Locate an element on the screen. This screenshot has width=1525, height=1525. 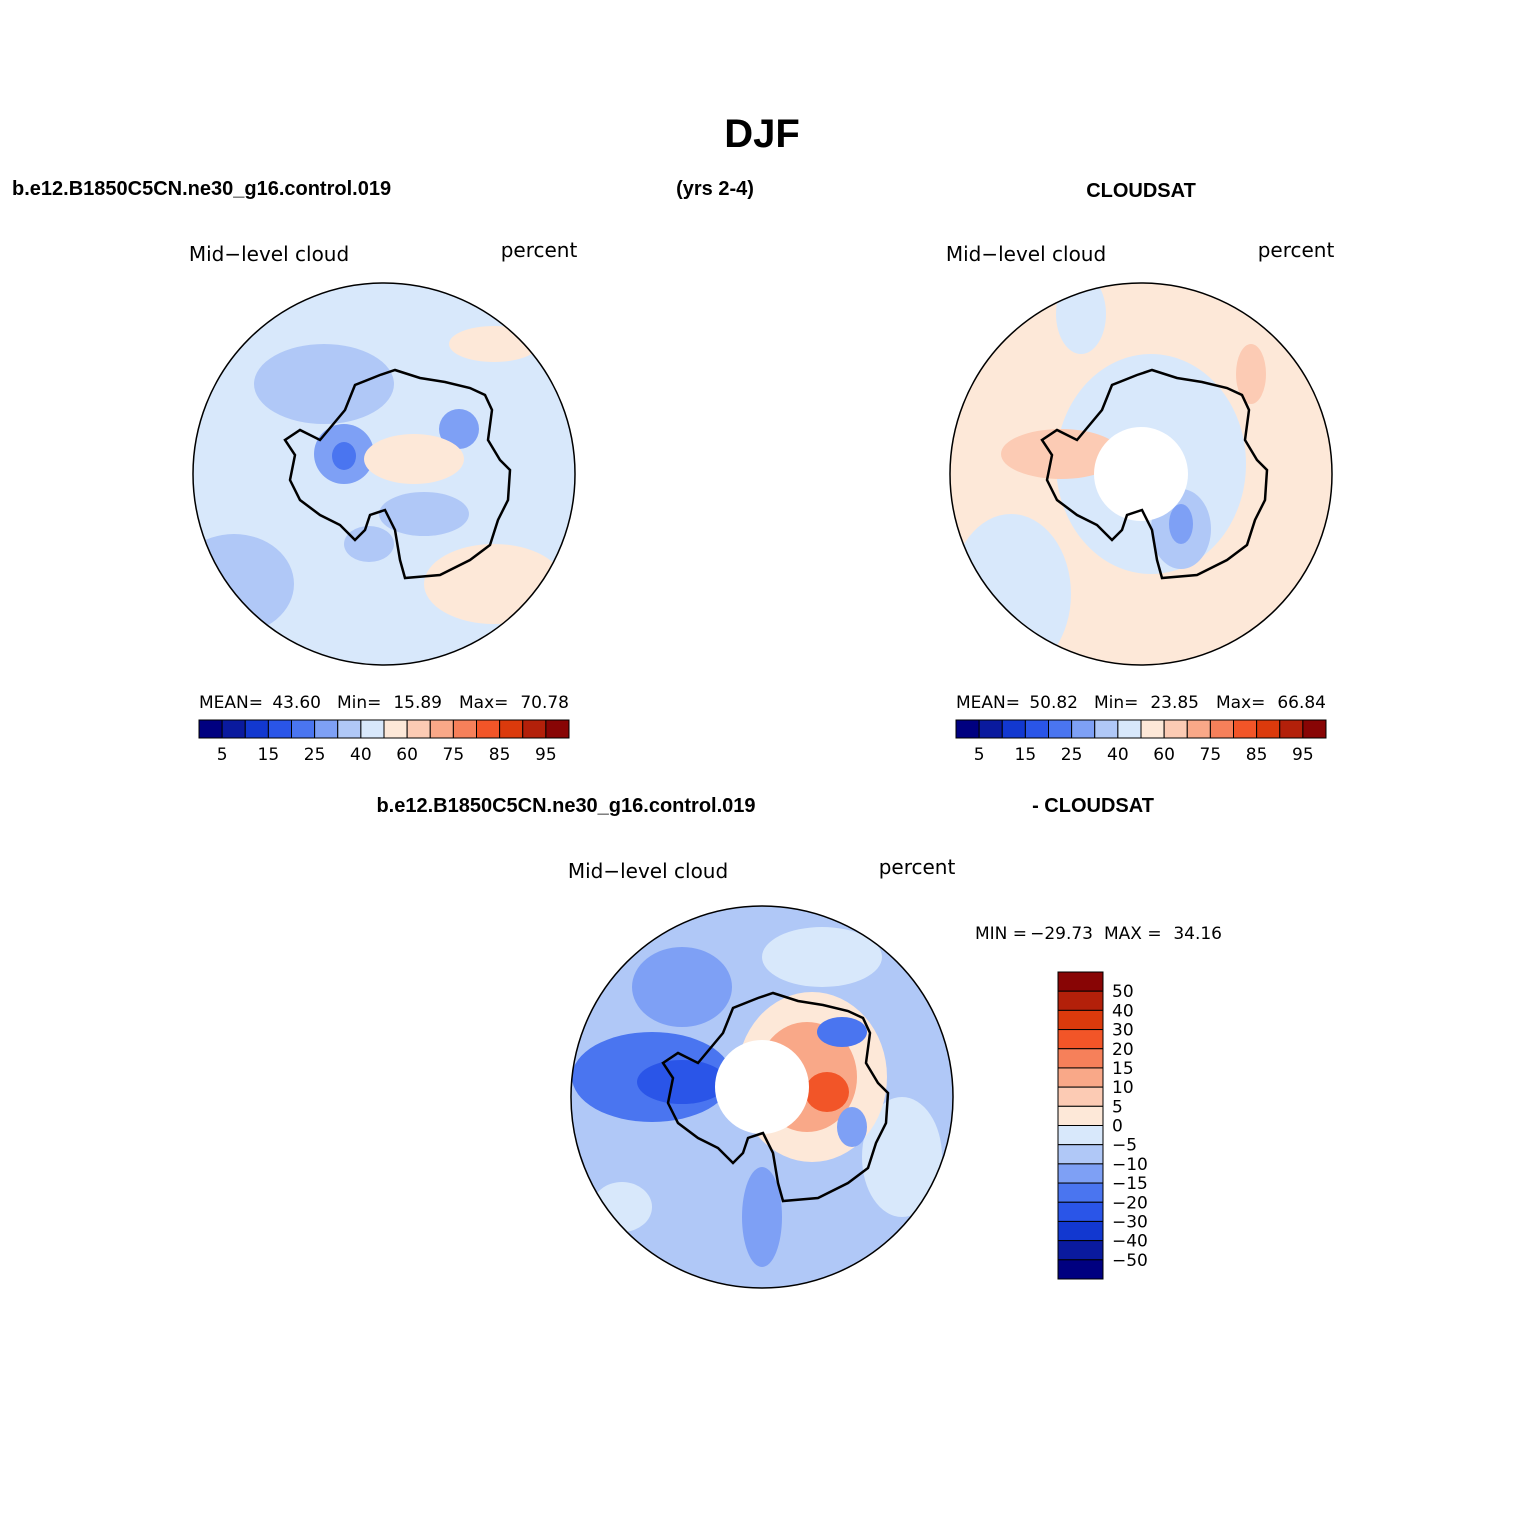
colorbar-label: −20 is located at coordinates (1130, 1203).